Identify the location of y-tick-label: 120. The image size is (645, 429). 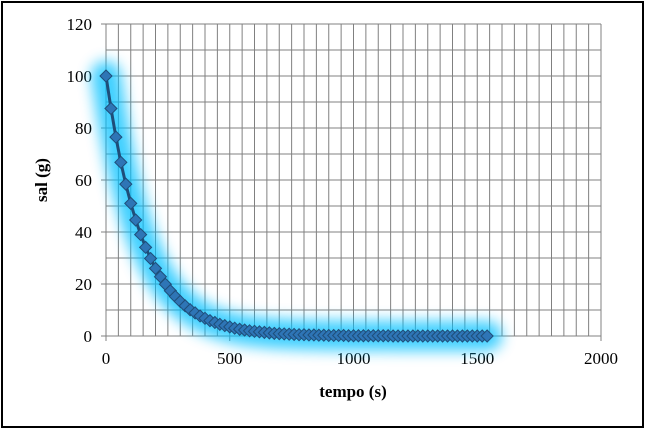
(80, 24).